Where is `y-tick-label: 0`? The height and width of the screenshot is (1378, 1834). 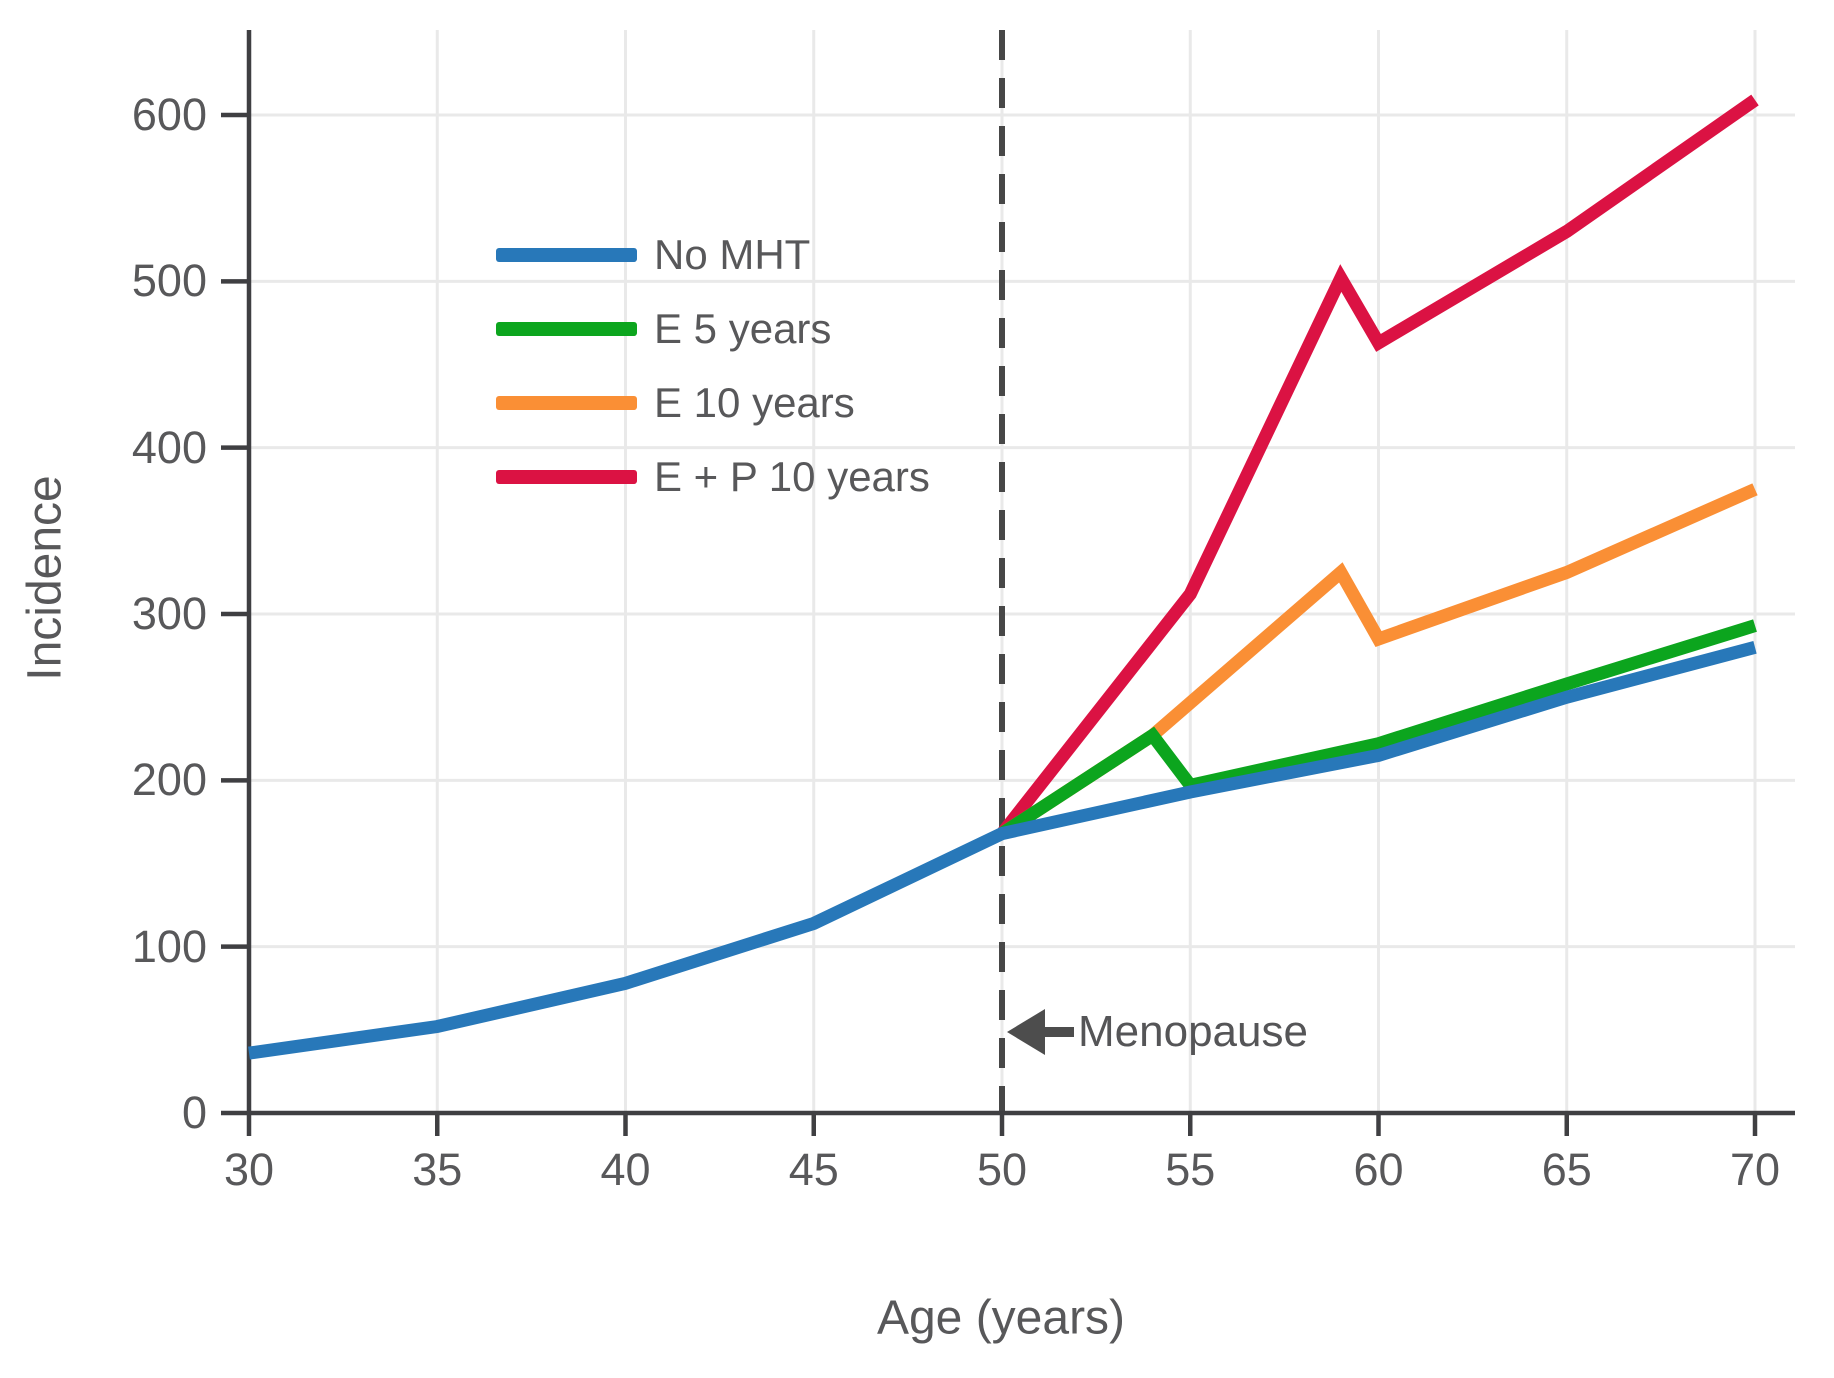 y-tick-label: 0 is located at coordinates (194, 1112).